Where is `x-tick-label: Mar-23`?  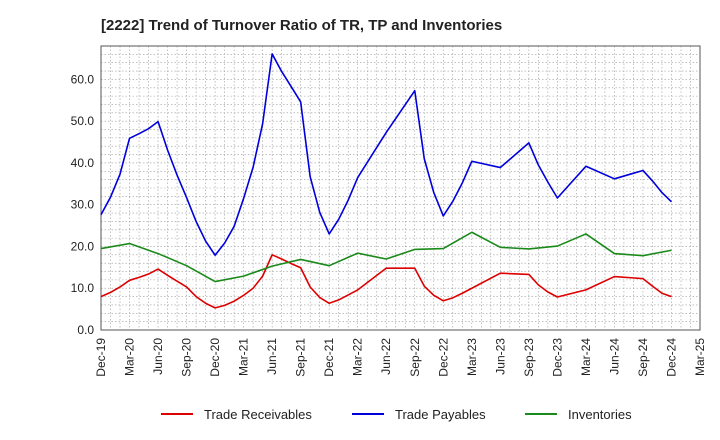 x-tick-label: Mar-23 is located at coordinates (472, 357).